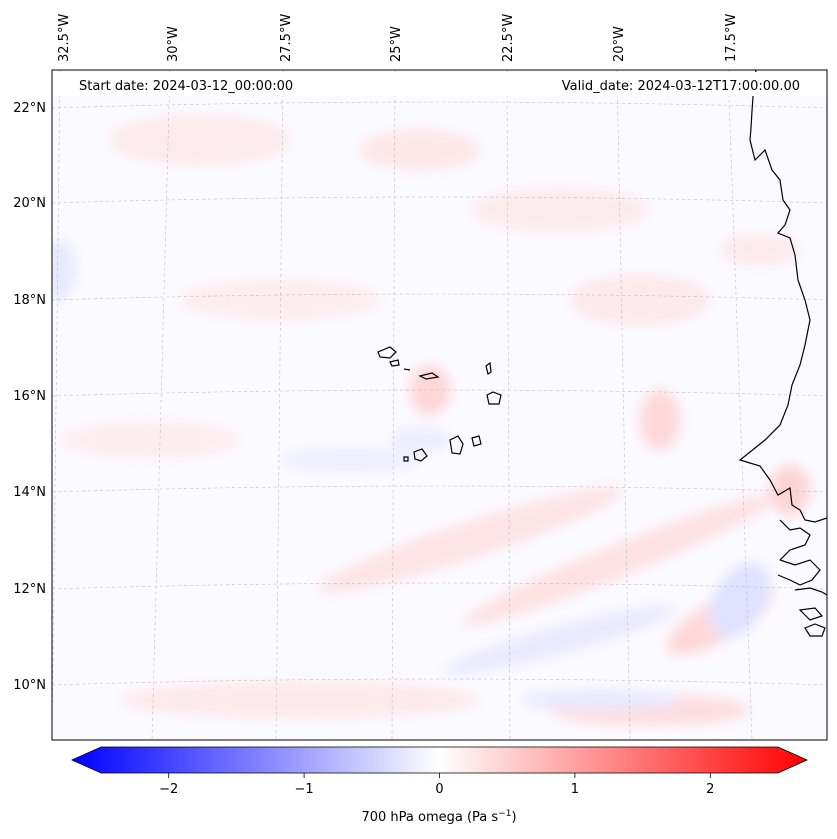 This screenshot has height=839, width=837. I want to click on coastline, so click(782, 353).